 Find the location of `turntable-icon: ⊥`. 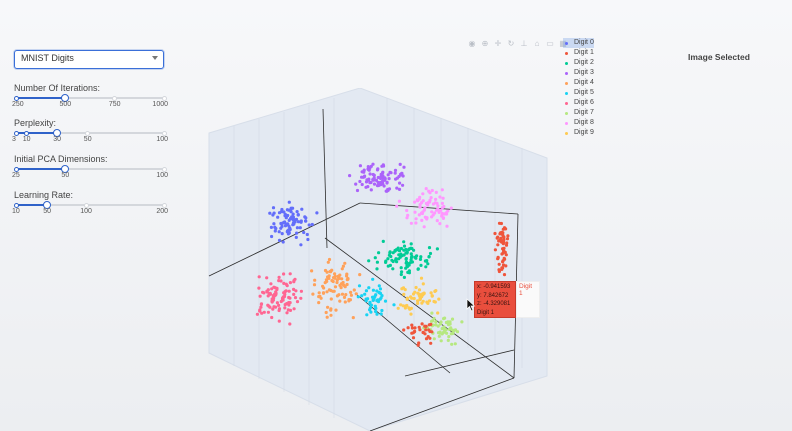

turntable-icon: ⊥ is located at coordinates (524, 43).